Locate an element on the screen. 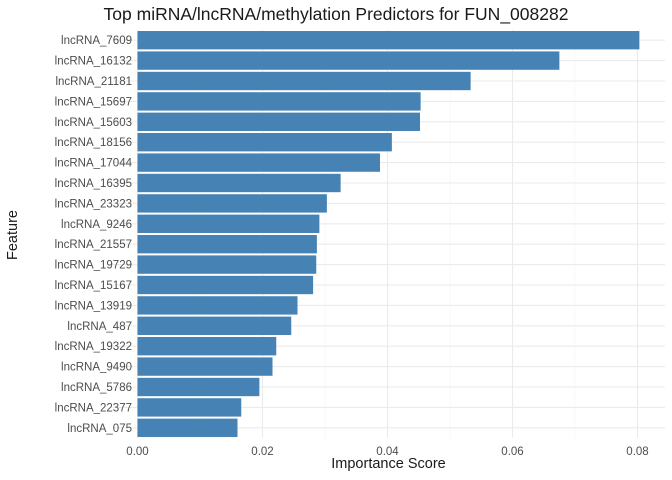 Image resolution: width=672 pixels, height=480 pixels. x-tick-label: 0.00 is located at coordinates (137, 452).